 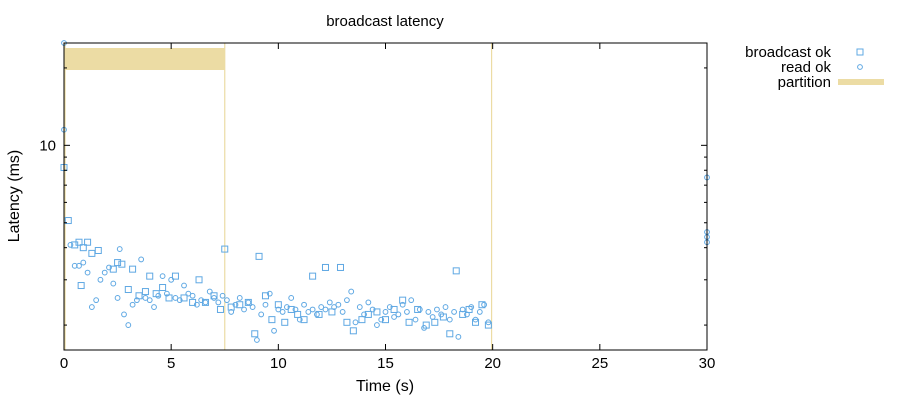 What do you see at coordinates (145, 59) in the screenshot?
I see `partition-band` at bounding box center [145, 59].